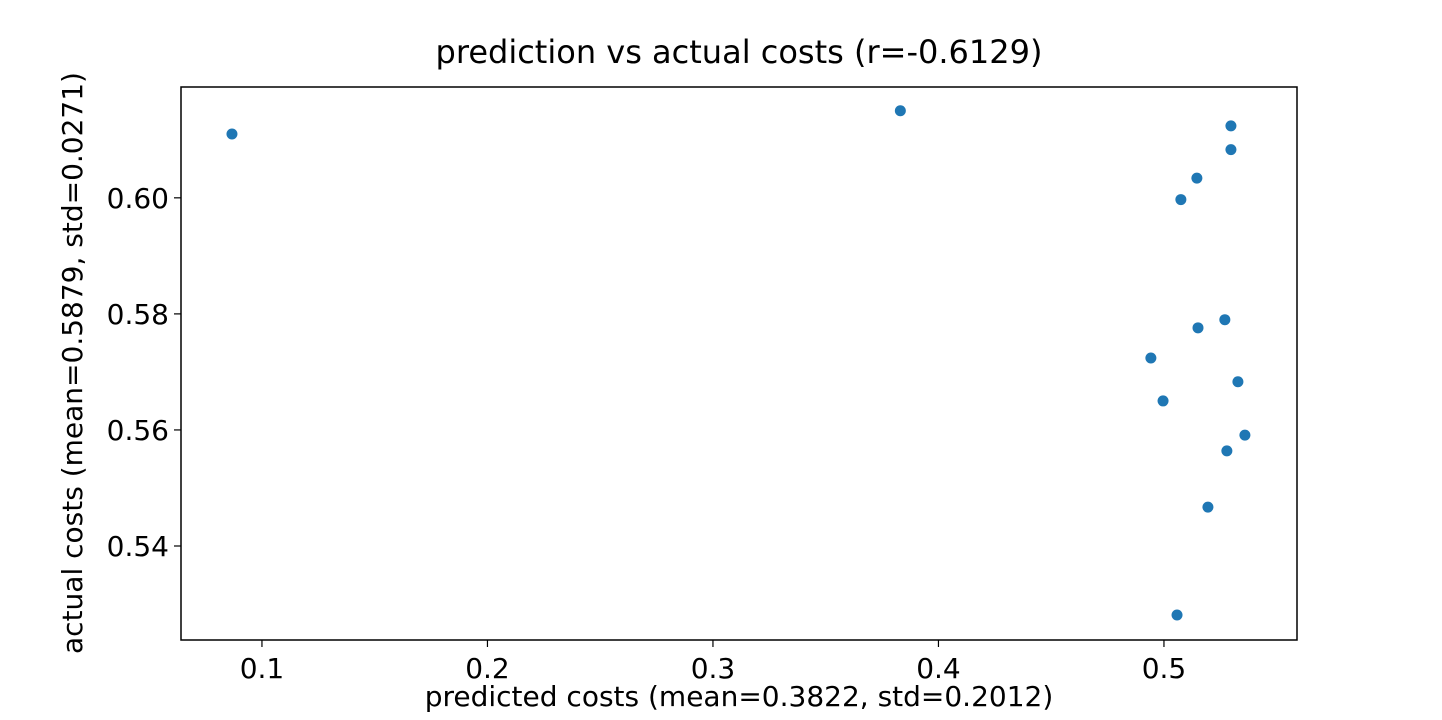  Describe the element at coordinates (739, 52) in the screenshot. I see `chart-title: prediction vs actual costs (r=-0.6129)` at that location.